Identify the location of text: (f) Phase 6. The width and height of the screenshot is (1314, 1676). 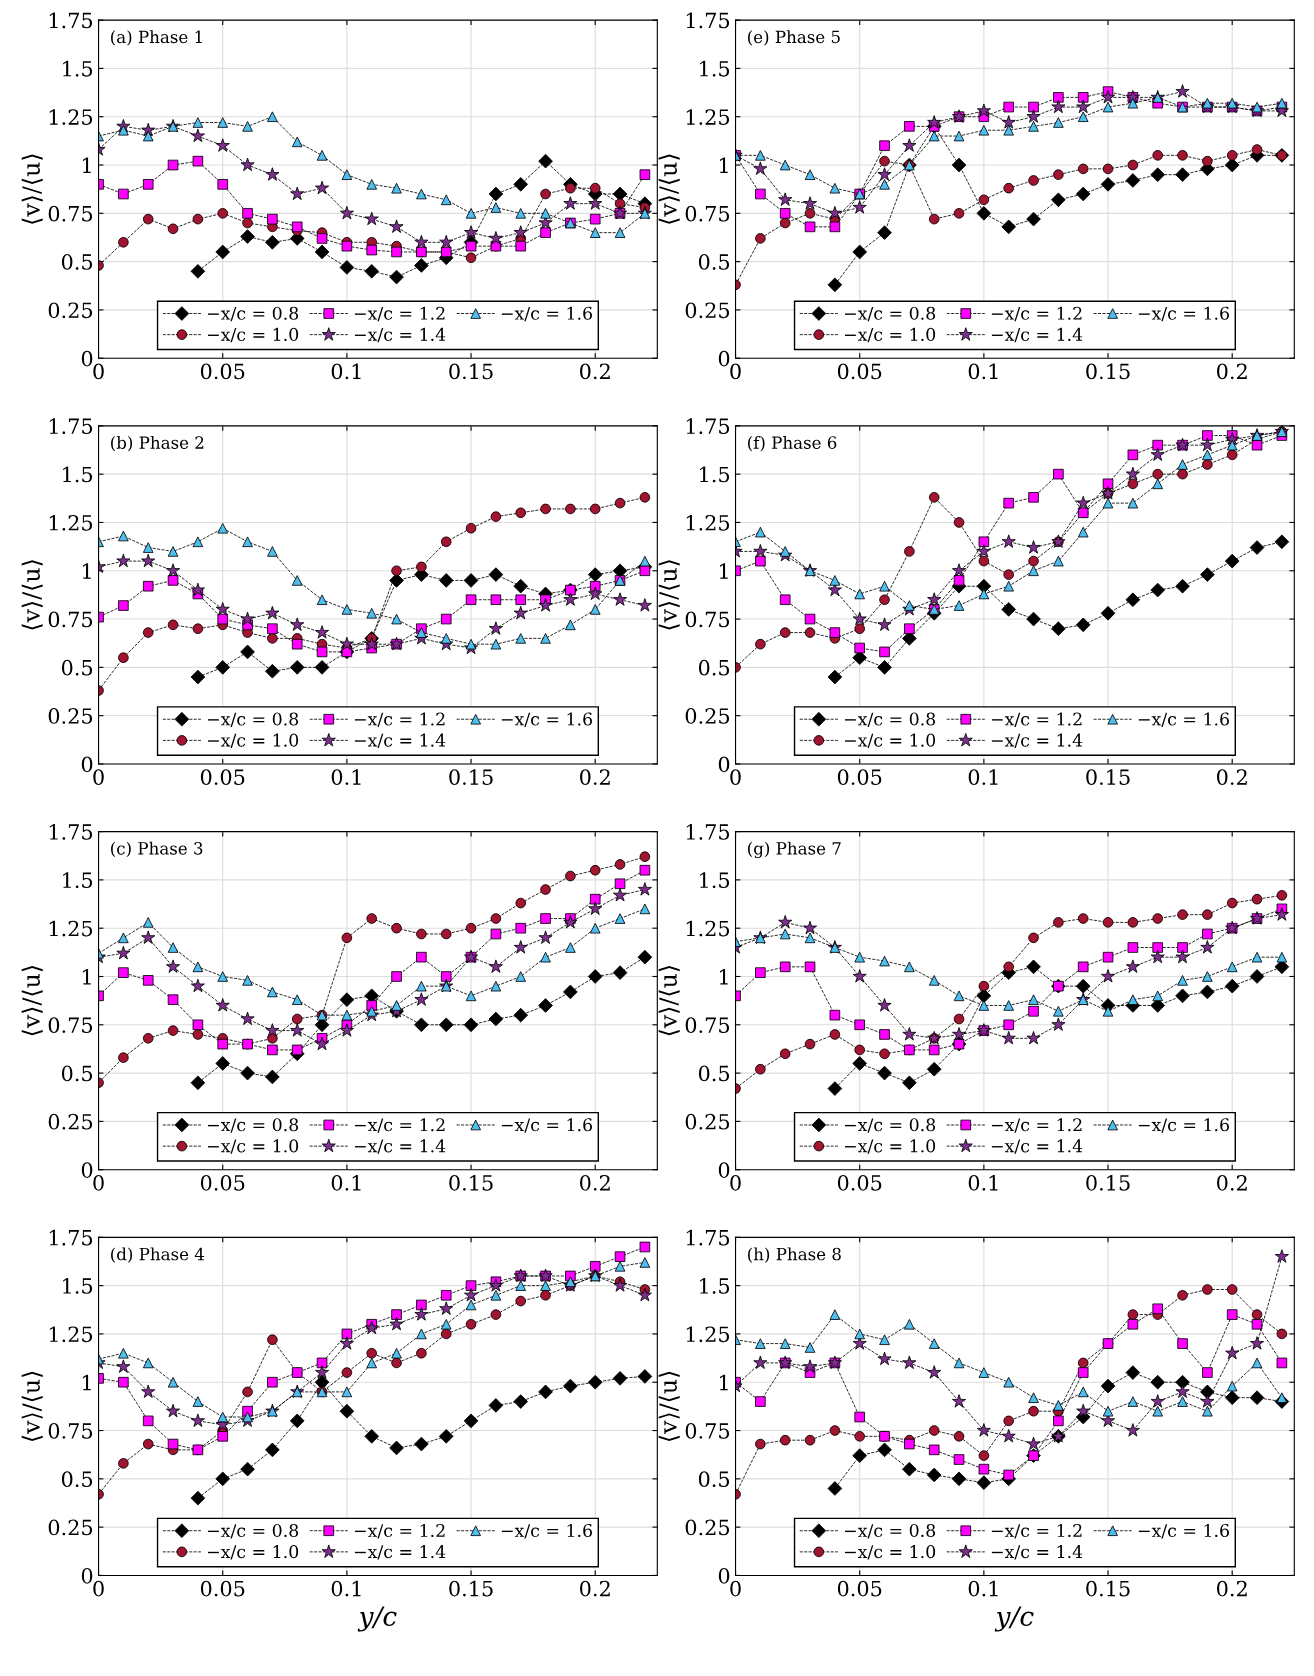
(792, 443).